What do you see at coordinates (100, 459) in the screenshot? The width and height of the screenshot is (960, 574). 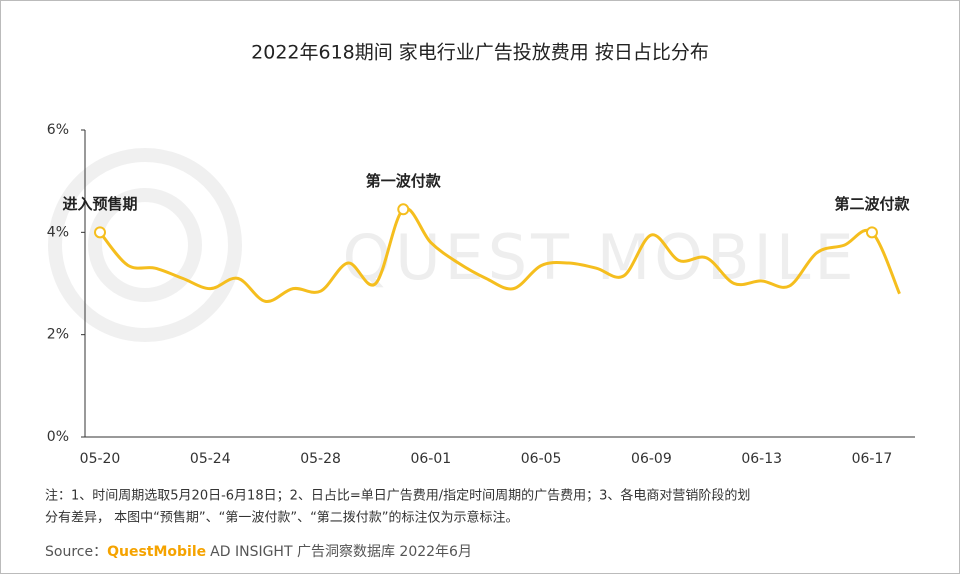 I see `x-tick-label: 05-20` at bounding box center [100, 459].